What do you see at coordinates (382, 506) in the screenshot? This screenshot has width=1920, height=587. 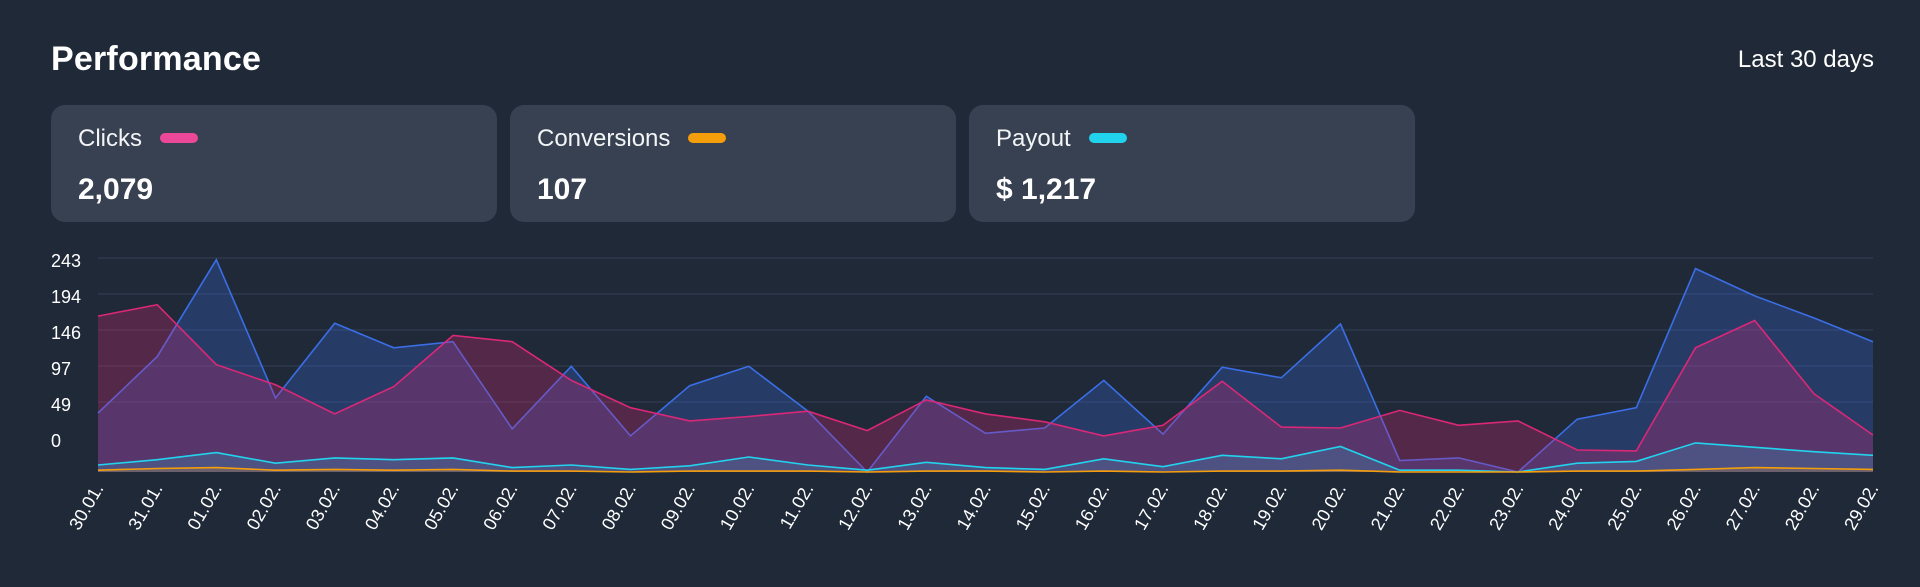 I see `x-tick-label: 04.02.` at bounding box center [382, 506].